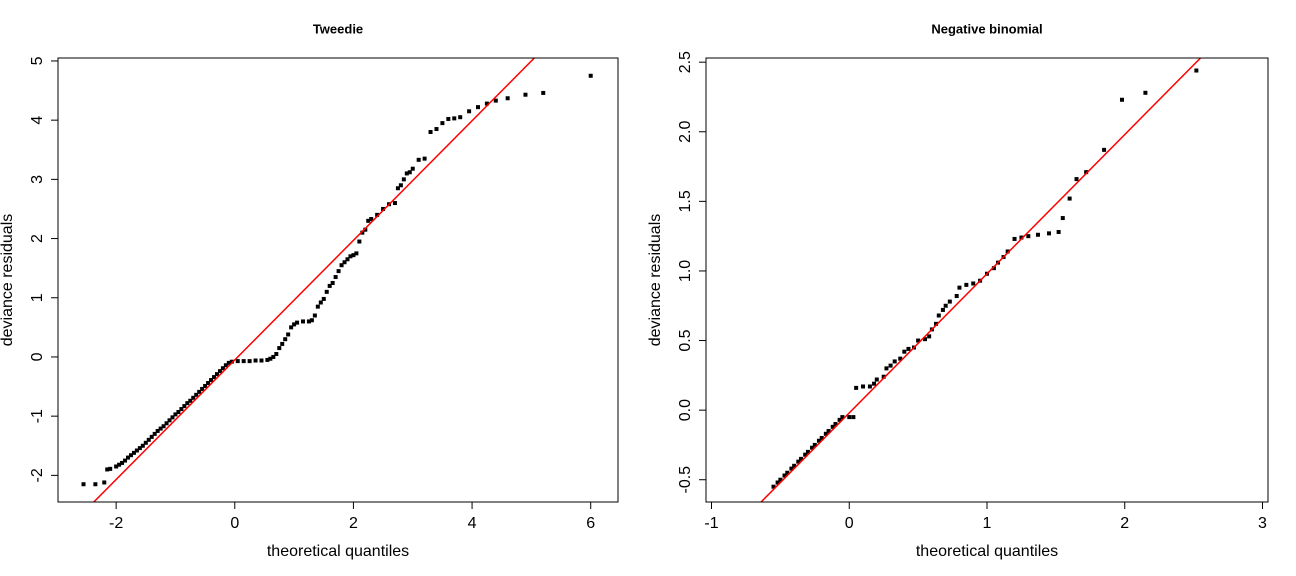 The width and height of the screenshot is (1296, 576). I want to click on y-axis-label: deviance residuals, so click(655, 280).